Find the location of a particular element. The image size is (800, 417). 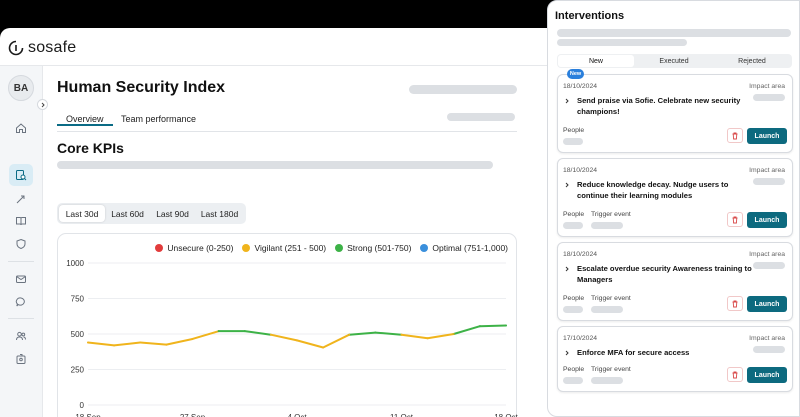

trigger-event-label: Trigger event is located at coordinates (611, 214).